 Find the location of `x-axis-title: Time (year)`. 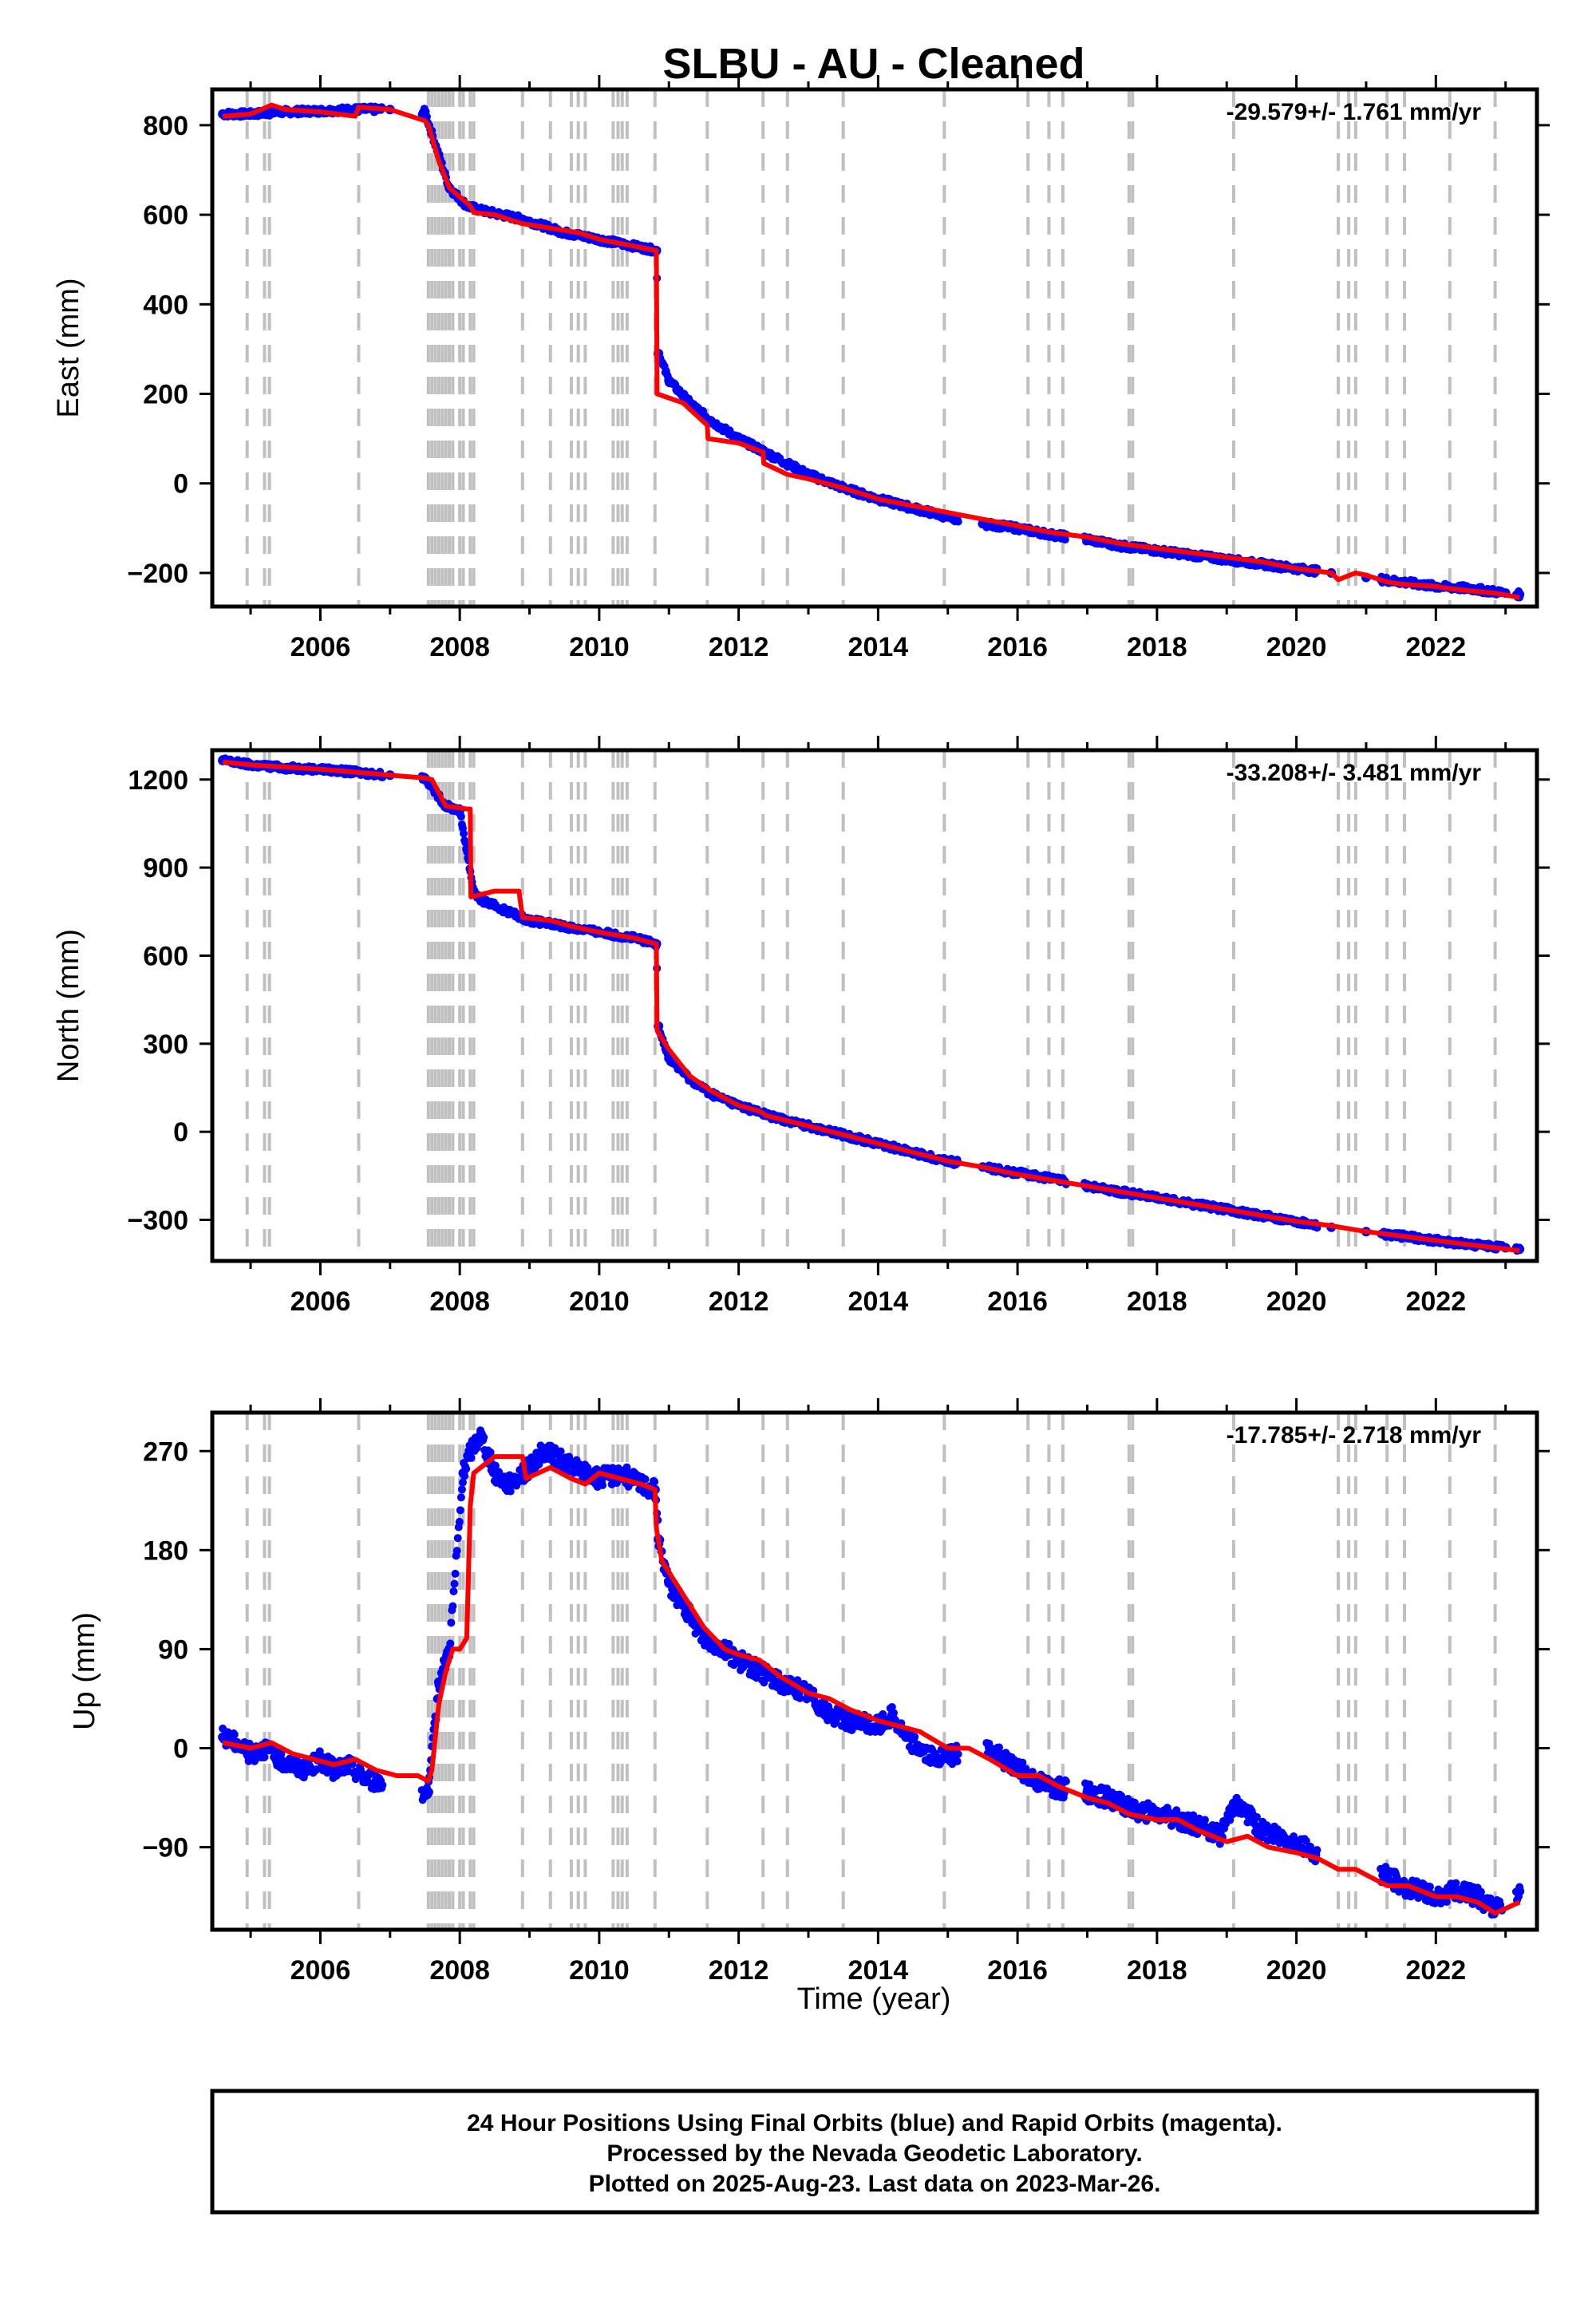

x-axis-title: Time (year) is located at coordinates (874, 1999).